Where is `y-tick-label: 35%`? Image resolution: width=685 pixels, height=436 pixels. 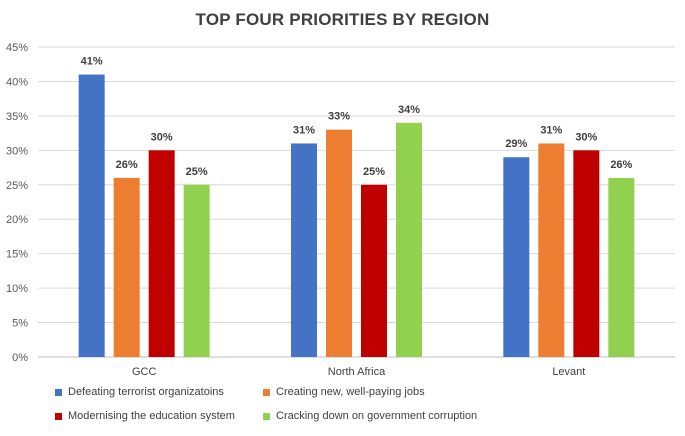
y-tick-label: 35% is located at coordinates (17, 117).